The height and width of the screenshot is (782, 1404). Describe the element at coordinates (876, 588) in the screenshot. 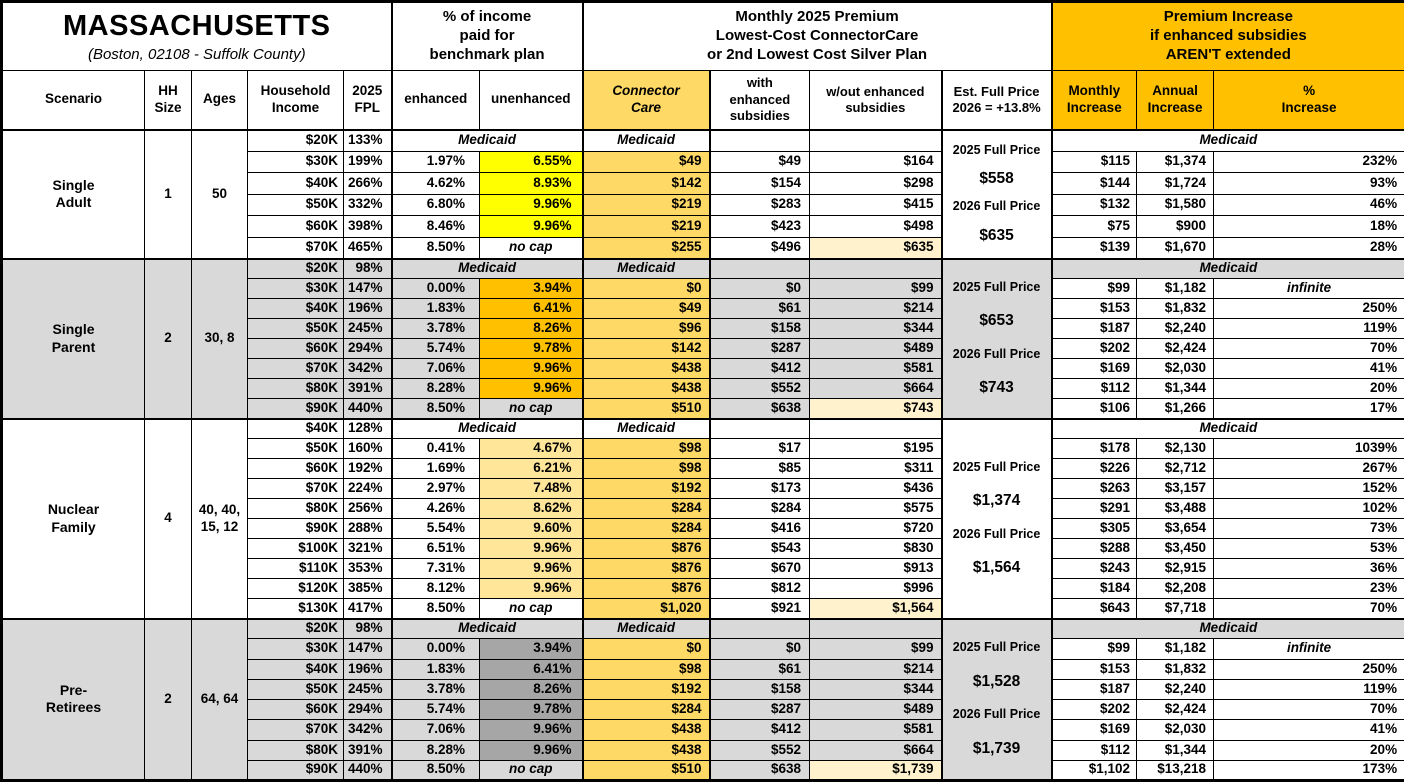

I see `without-subsidies-cell: $996` at that location.